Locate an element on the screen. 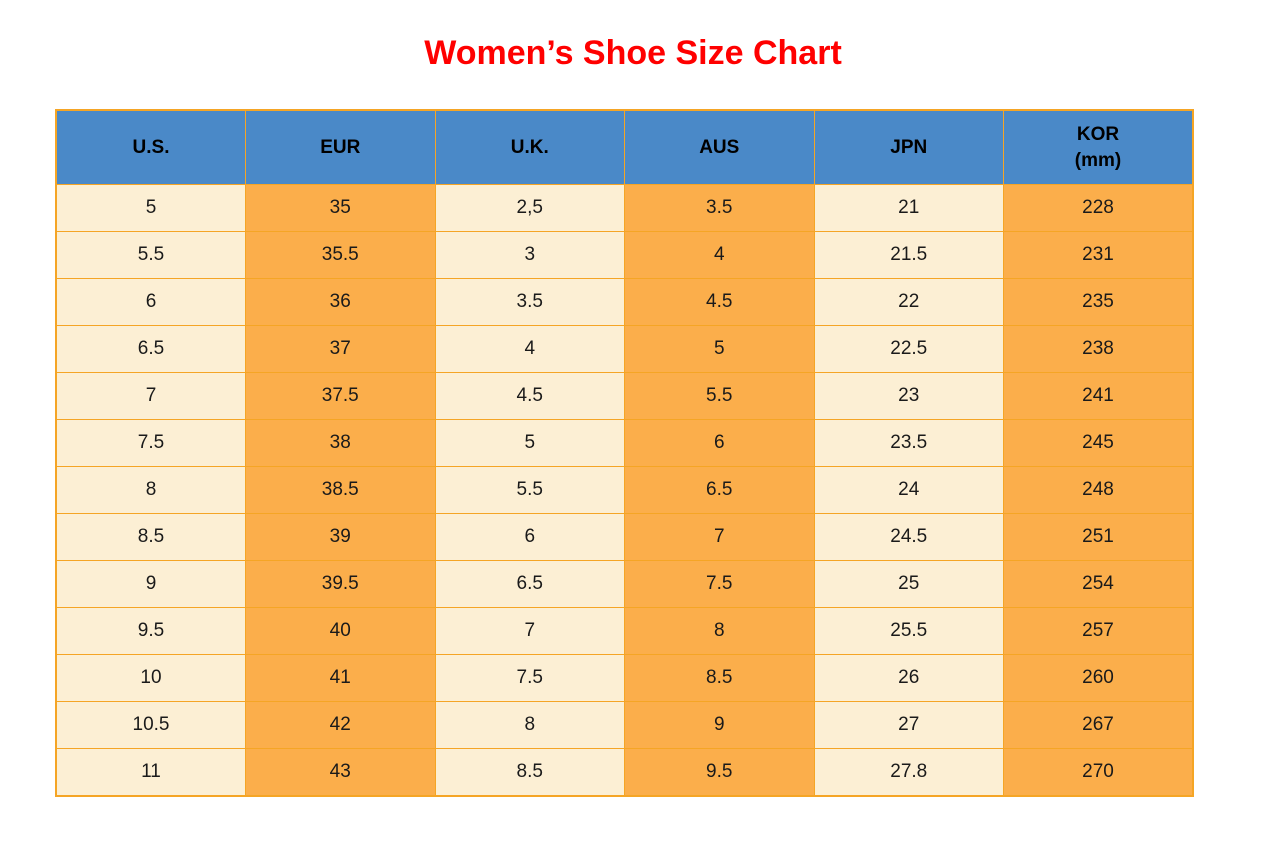  table-cell: 38.5 is located at coordinates (340, 490).